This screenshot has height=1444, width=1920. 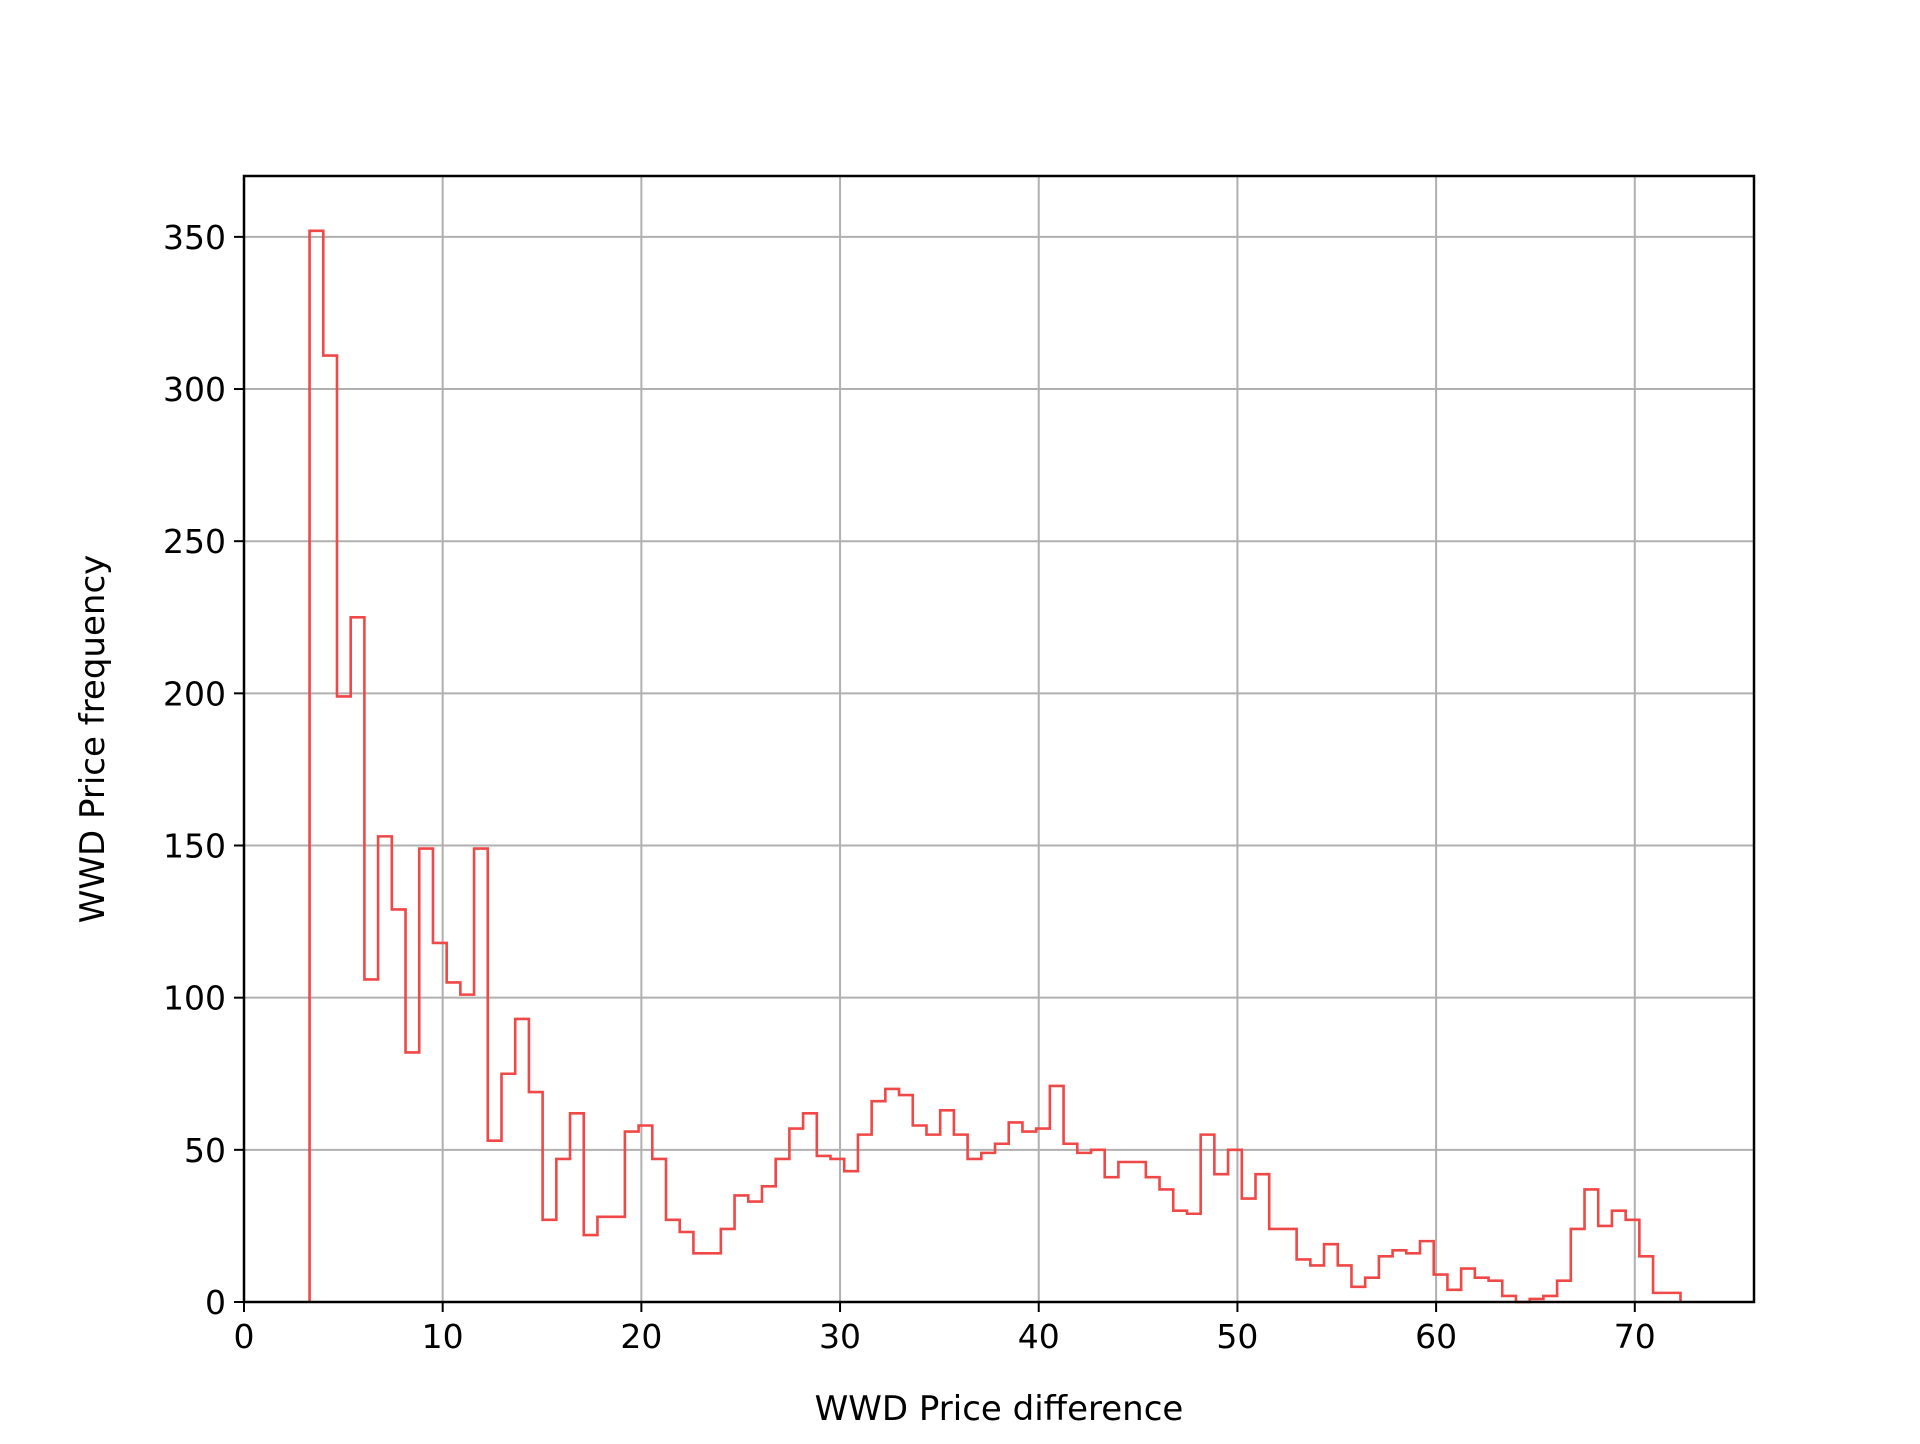 What do you see at coordinates (194, 389) in the screenshot?
I see `y-tick-label: 300` at bounding box center [194, 389].